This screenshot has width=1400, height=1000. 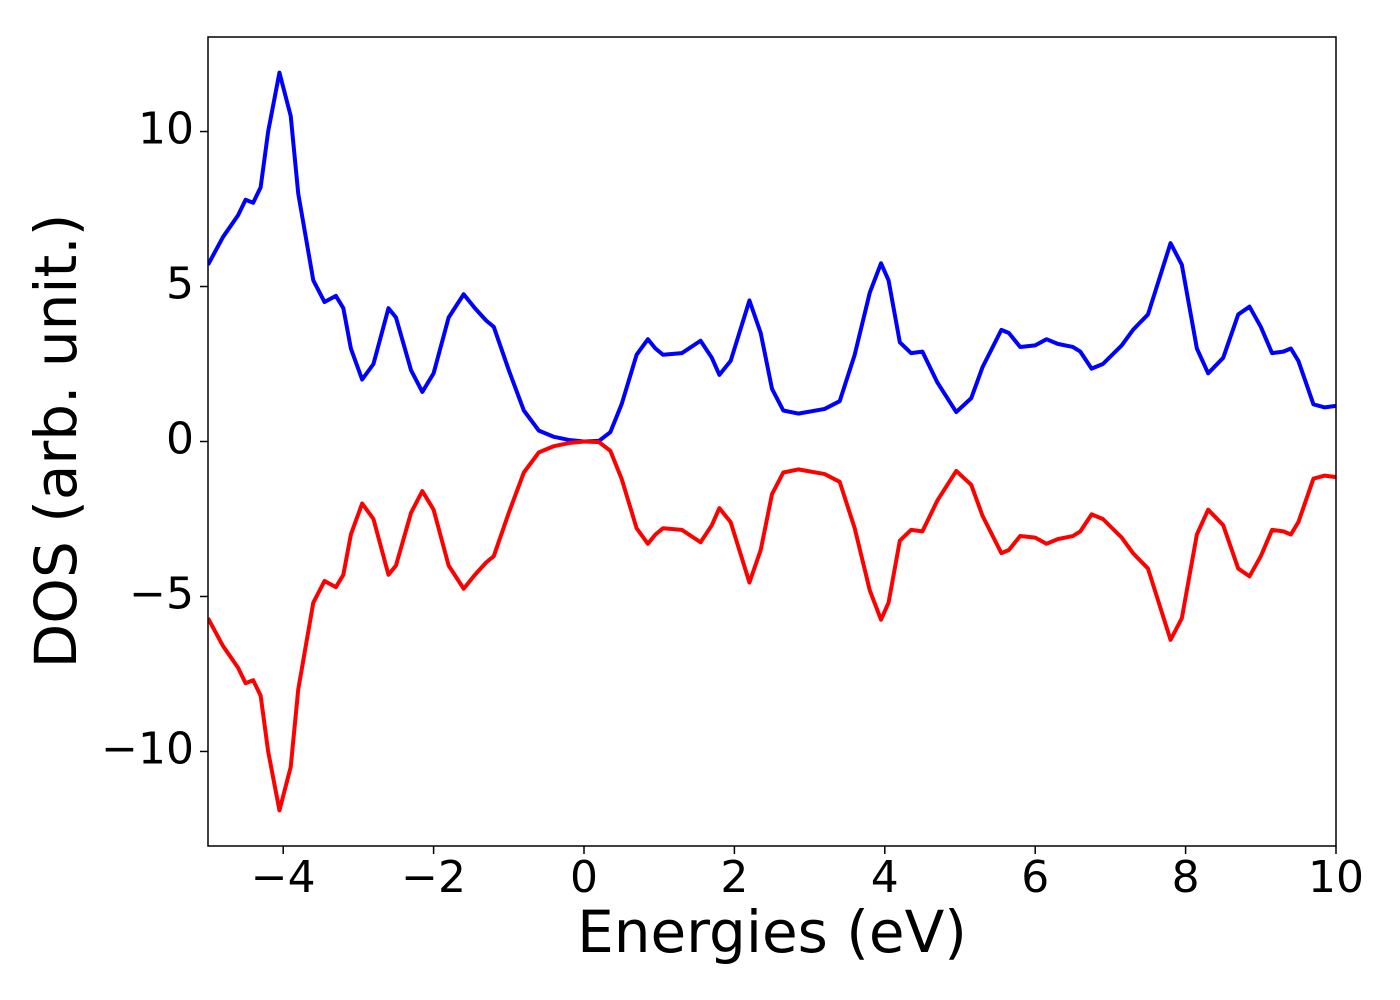 What do you see at coordinates (180, 284) in the screenshot?
I see `y-tick-label: 5` at bounding box center [180, 284].